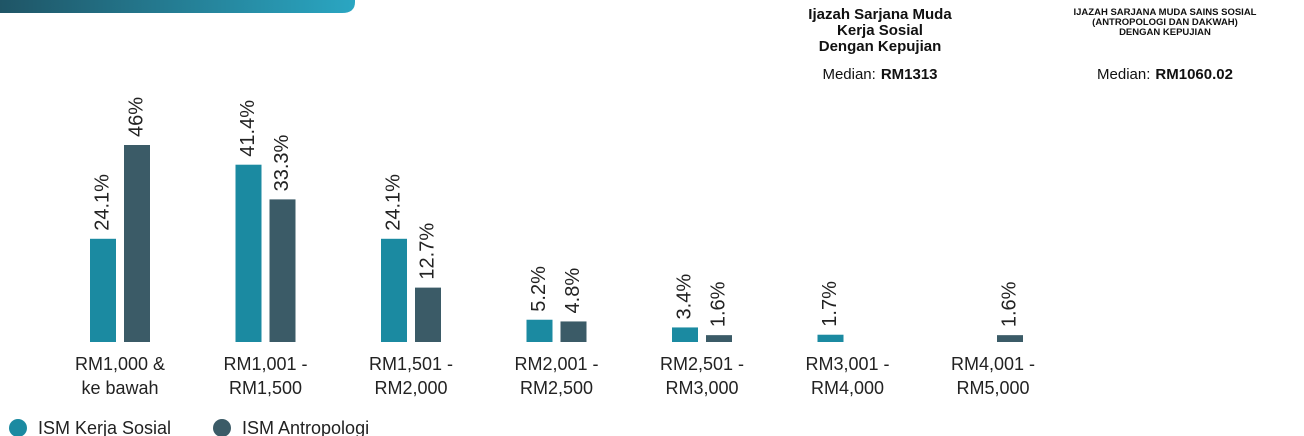  What do you see at coordinates (120, 376) in the screenshot?
I see `x-tick-label: RM1,000 & ke bawah` at bounding box center [120, 376].